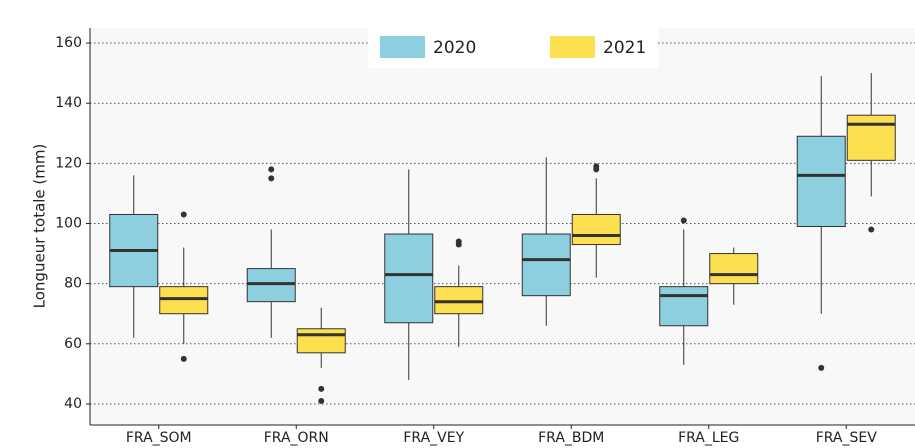 The image size is (915, 448). Describe the element at coordinates (68, 43) in the screenshot. I see `y-tick-label: 160` at that location.